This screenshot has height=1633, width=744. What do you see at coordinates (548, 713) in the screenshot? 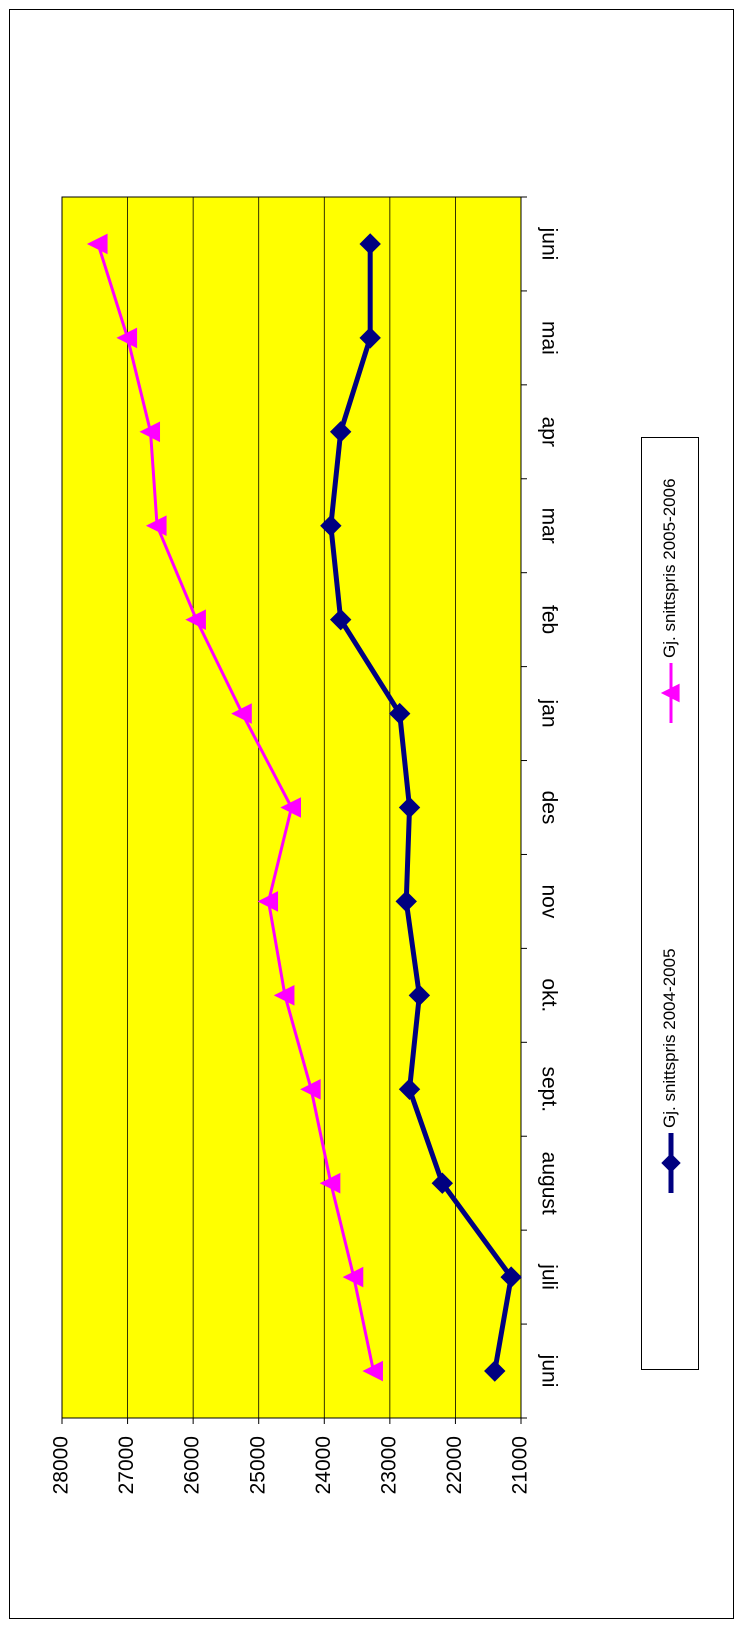
I see `category-label: jan` at bounding box center [548, 713].